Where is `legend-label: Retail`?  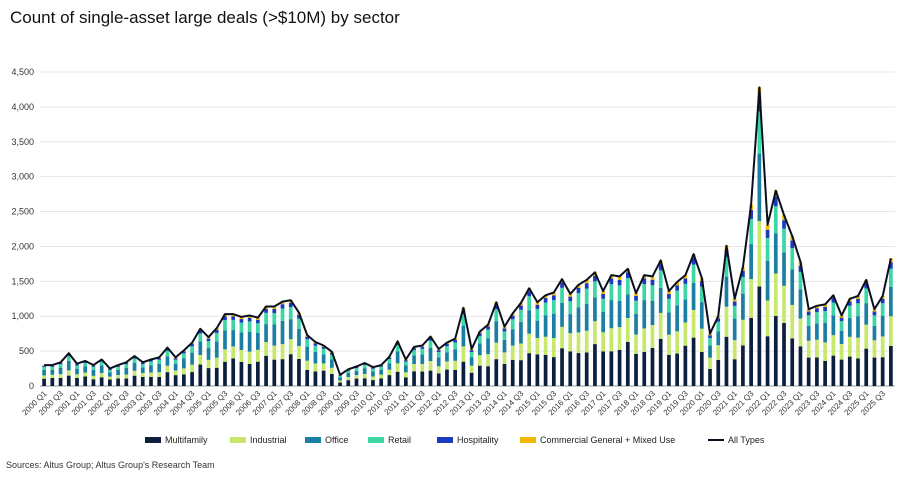
legend-label: Retail is located at coordinates (399, 440).